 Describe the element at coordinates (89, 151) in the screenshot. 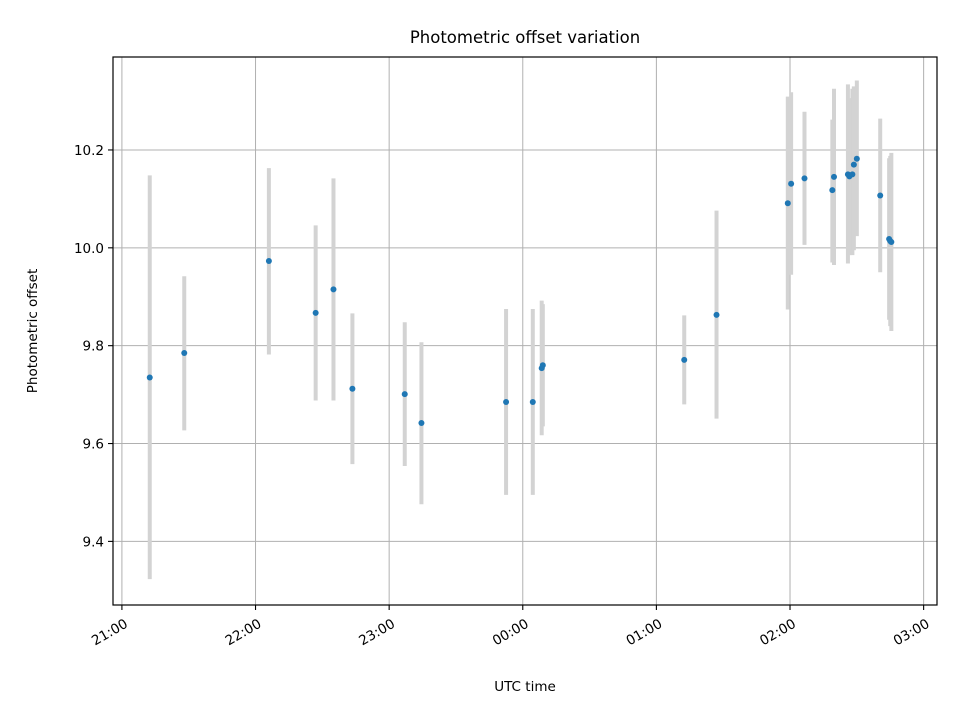

I see `y-tick-label: 10.2` at that location.